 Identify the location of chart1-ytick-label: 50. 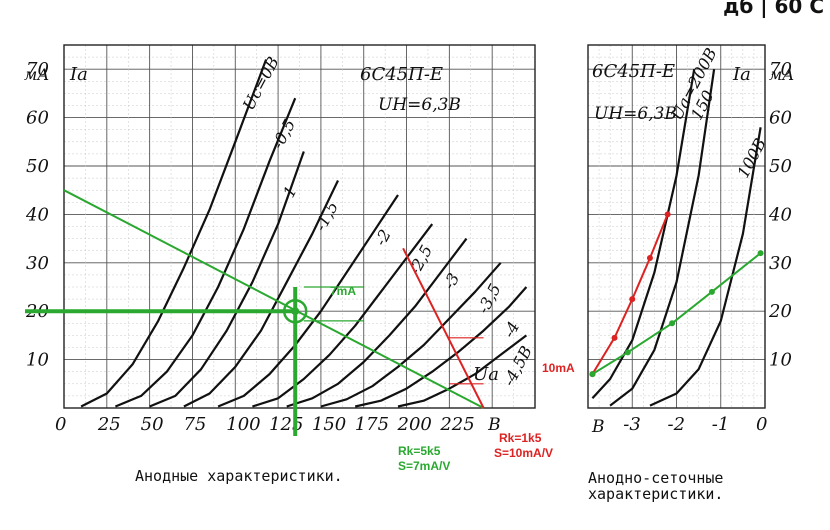
(37, 166).